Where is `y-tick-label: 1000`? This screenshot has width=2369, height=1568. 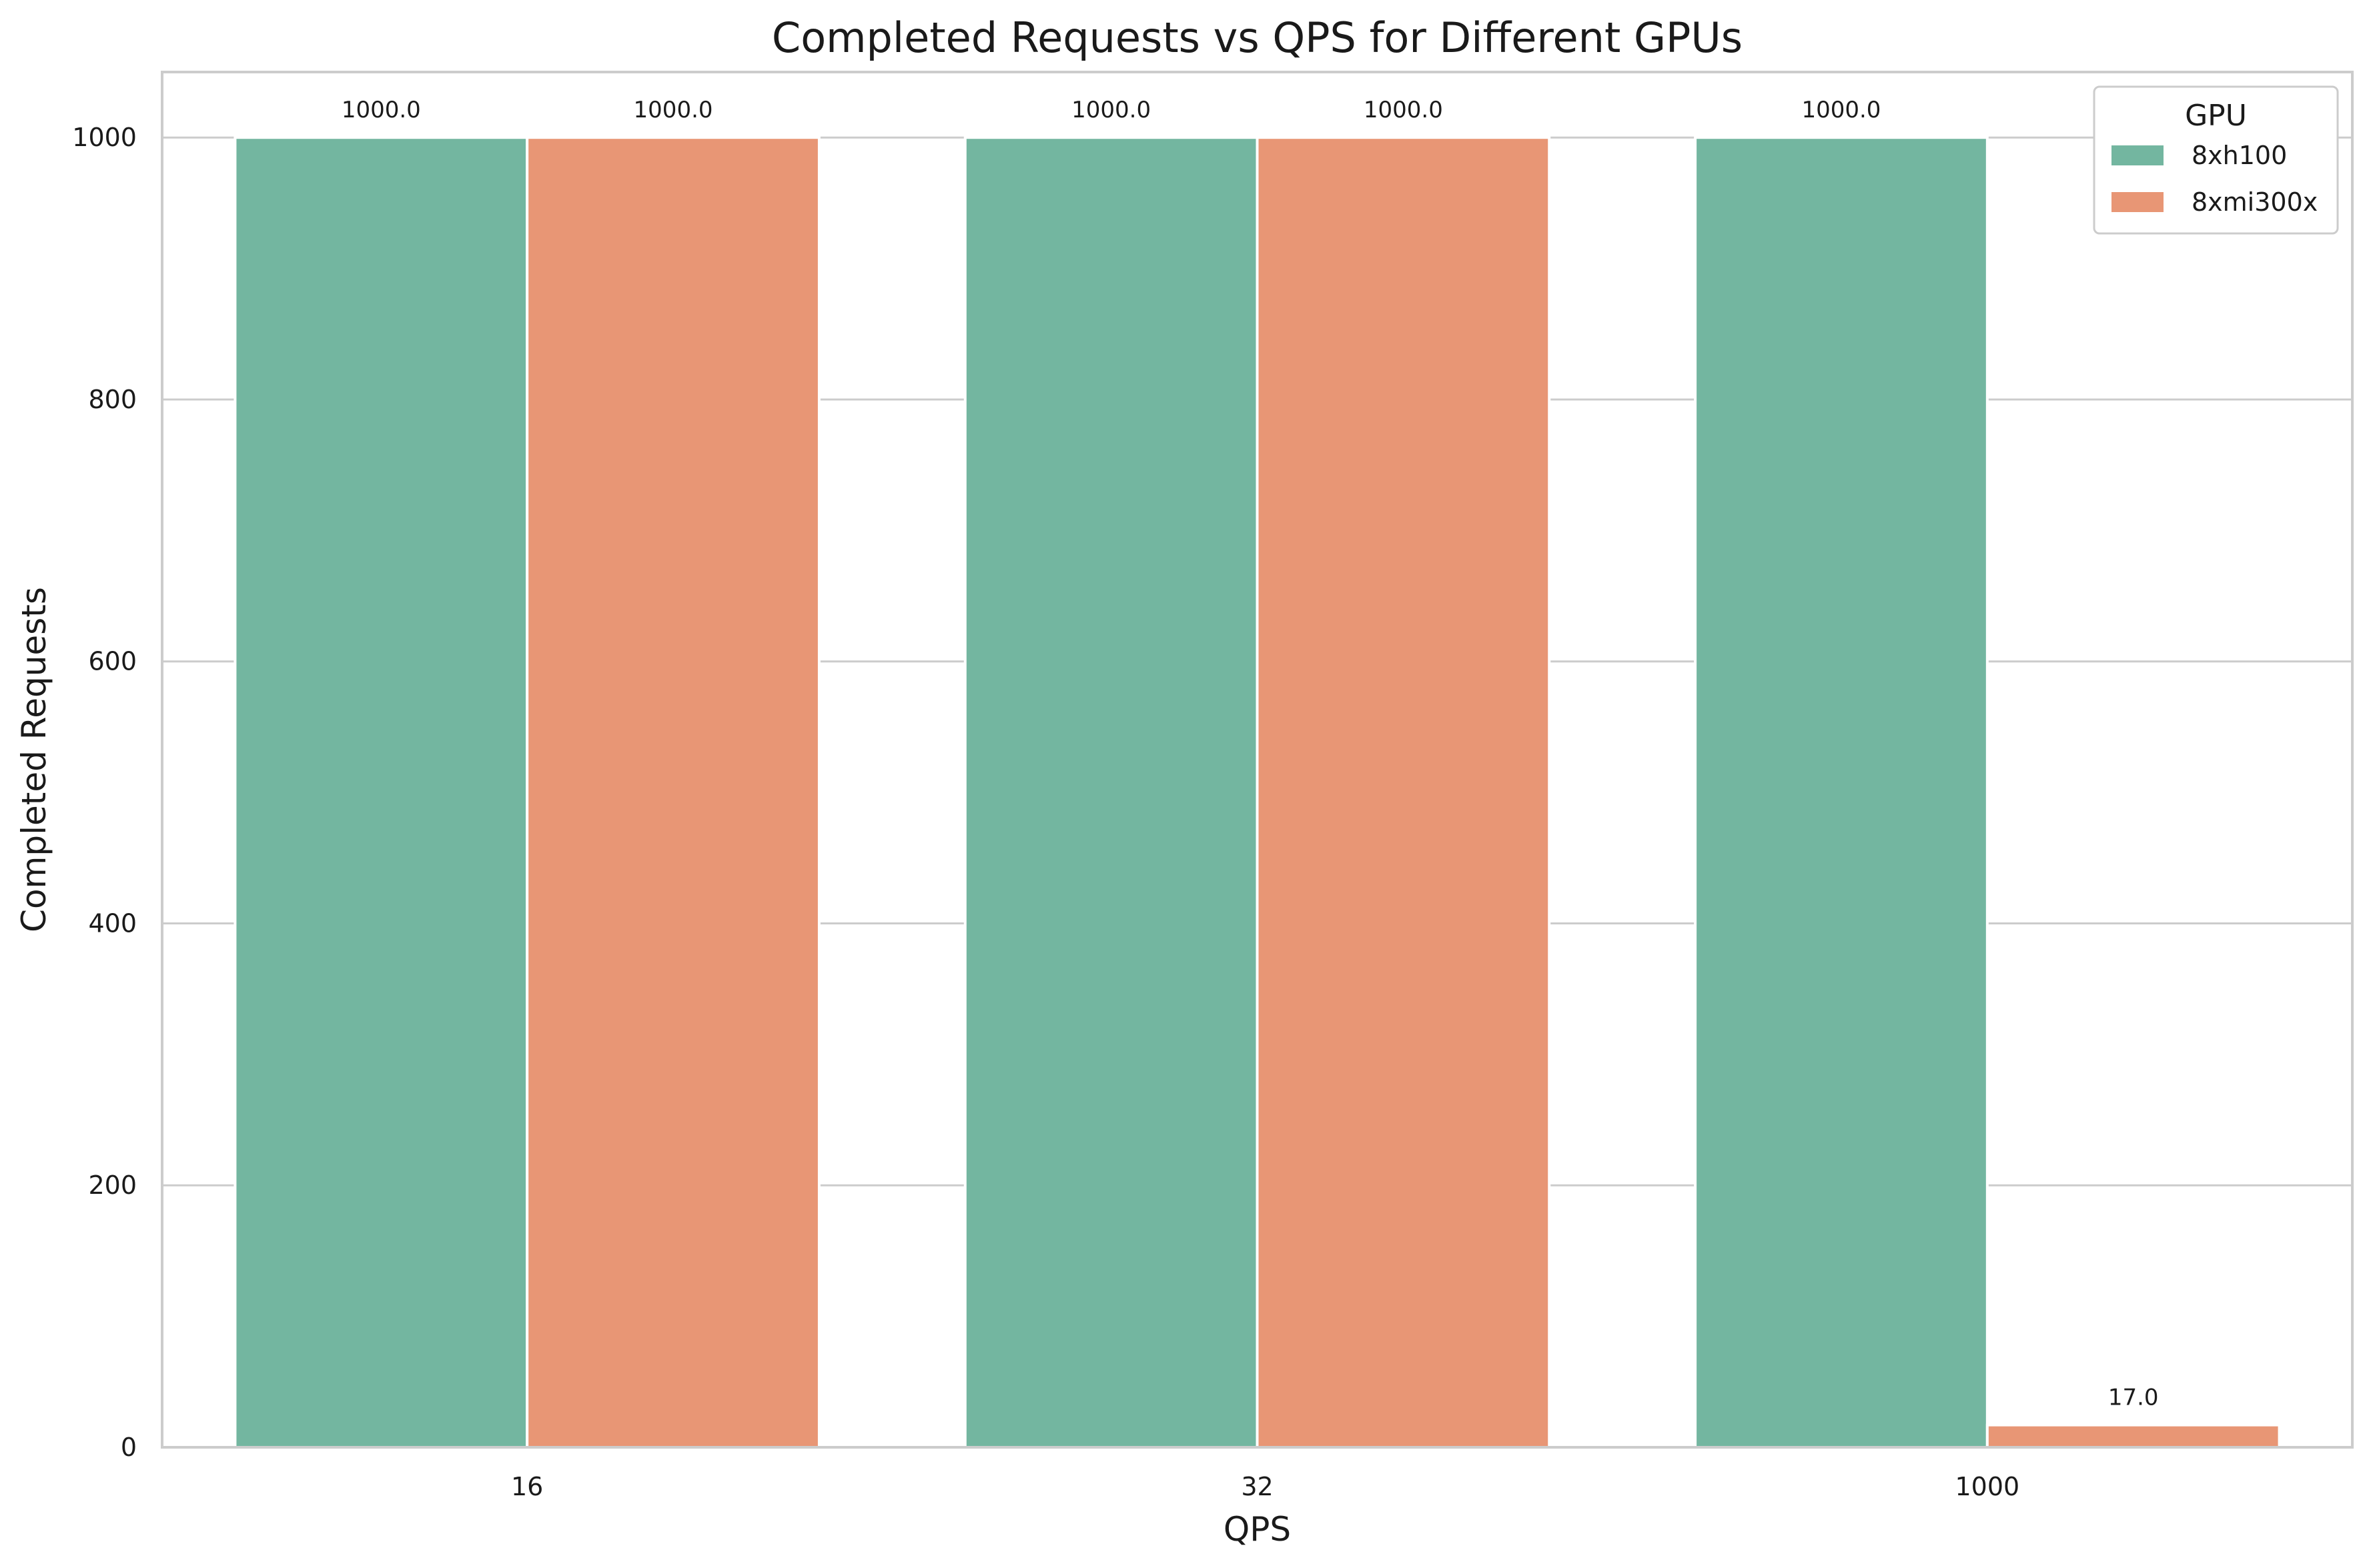 y-tick-label: 1000 is located at coordinates (104, 137).